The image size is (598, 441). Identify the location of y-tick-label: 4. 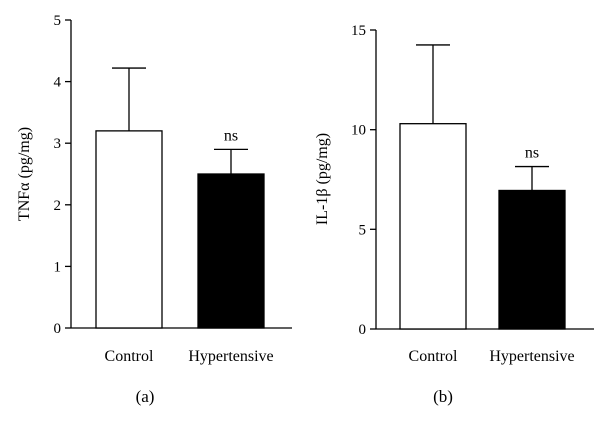
(58, 83).